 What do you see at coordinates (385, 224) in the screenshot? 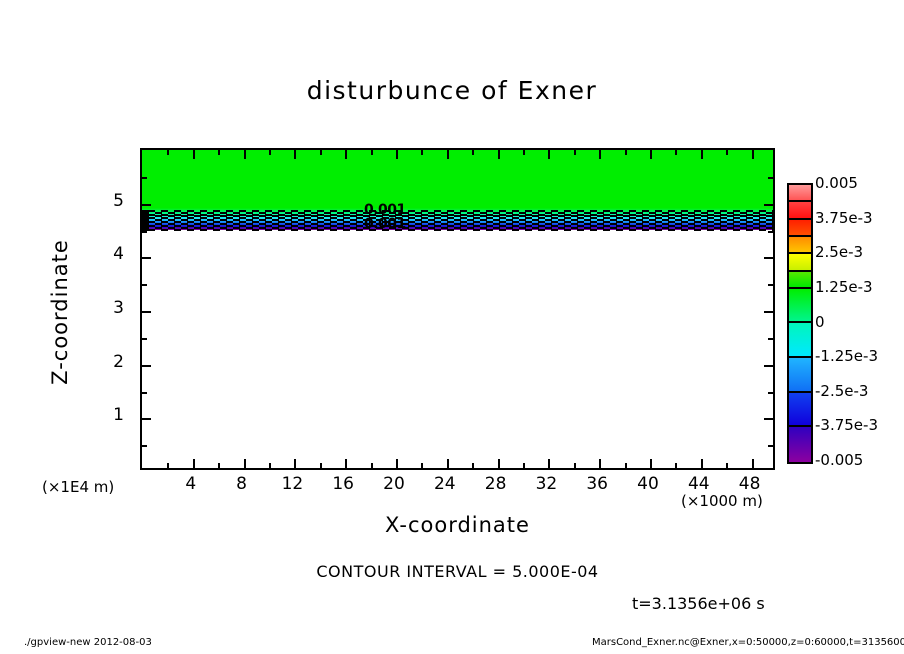
I see `contour-label-1: 0.001` at bounding box center [385, 224].